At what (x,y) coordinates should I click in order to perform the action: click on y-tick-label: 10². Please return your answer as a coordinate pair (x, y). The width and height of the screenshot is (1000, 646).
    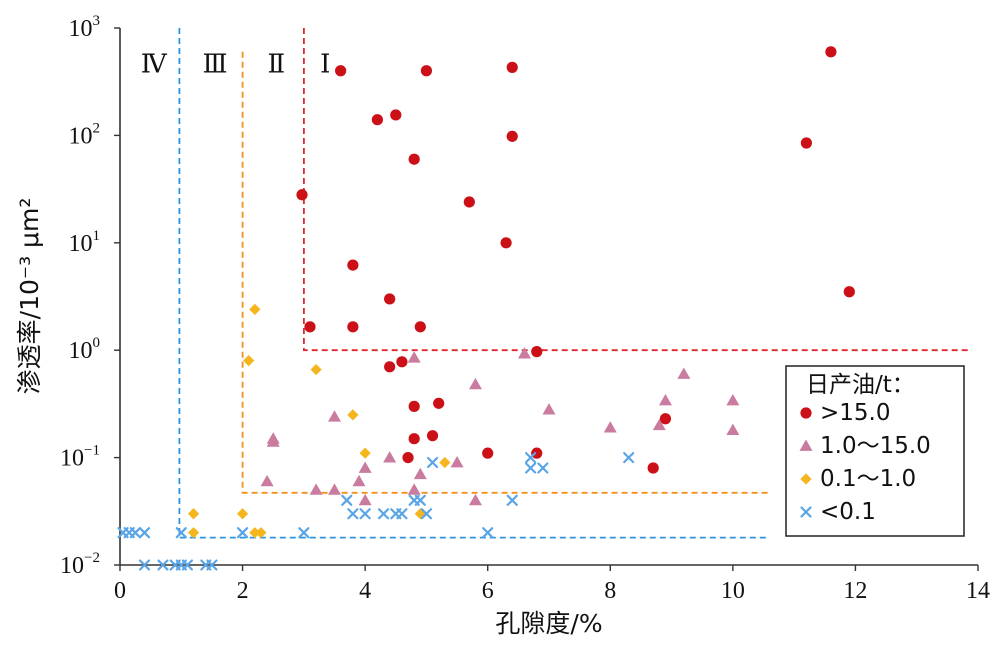
    Looking at the image, I should click on (85, 134).